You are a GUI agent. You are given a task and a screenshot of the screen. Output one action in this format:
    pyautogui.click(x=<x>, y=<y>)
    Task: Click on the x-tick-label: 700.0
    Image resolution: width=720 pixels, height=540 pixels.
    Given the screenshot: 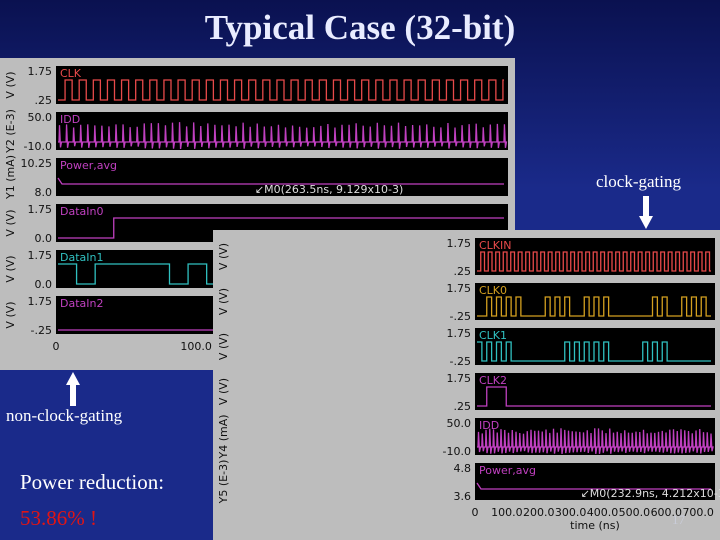 What is the action you would take?
    pyautogui.click(x=698, y=512)
    